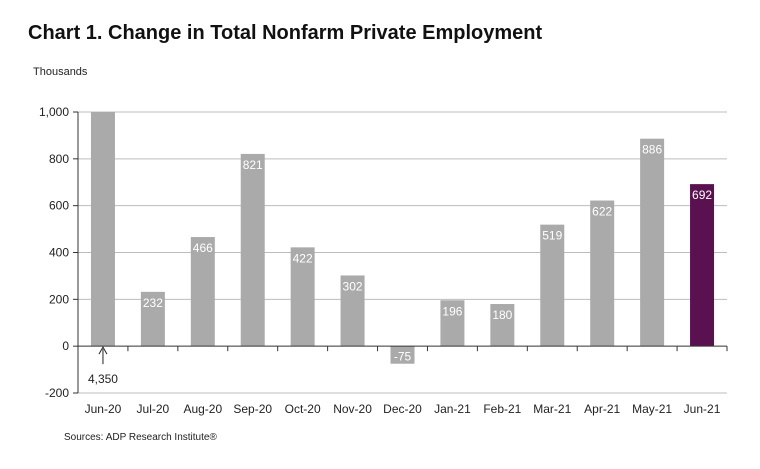 This screenshot has width=760, height=469. What do you see at coordinates (702, 195) in the screenshot?
I see `data-label: 692` at bounding box center [702, 195].